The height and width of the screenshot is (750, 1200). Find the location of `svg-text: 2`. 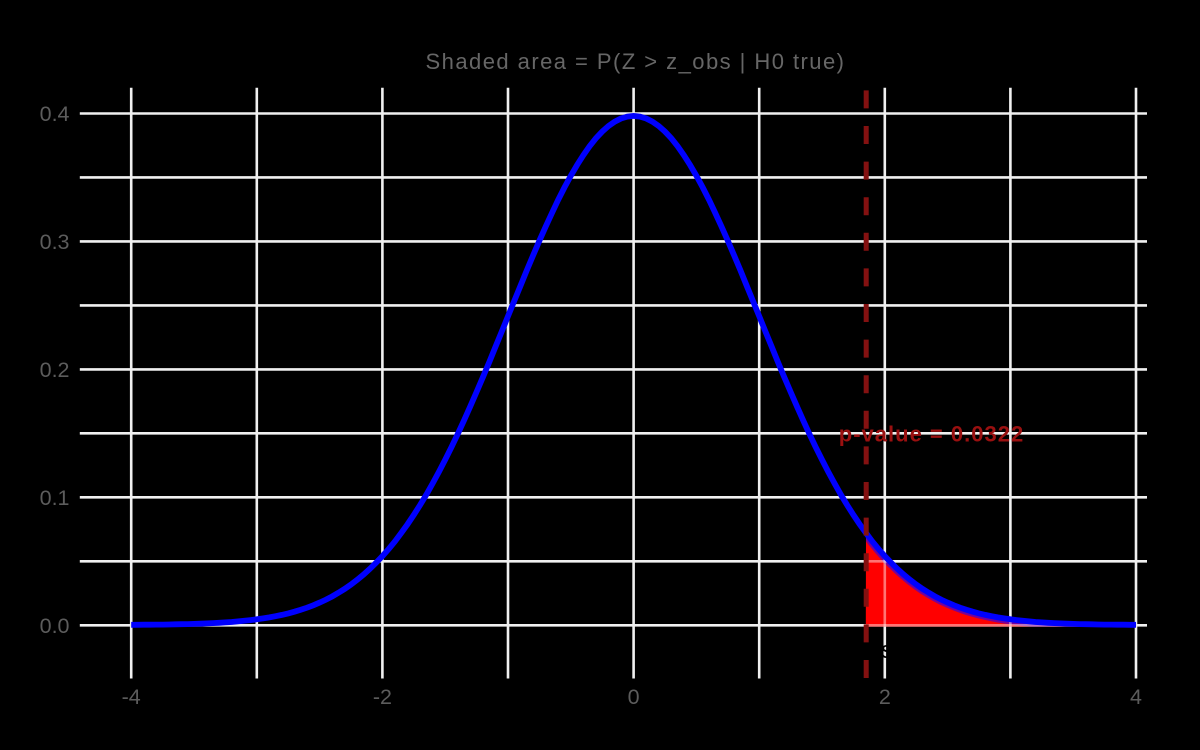

svg-text: 2 is located at coordinates (885, 697).